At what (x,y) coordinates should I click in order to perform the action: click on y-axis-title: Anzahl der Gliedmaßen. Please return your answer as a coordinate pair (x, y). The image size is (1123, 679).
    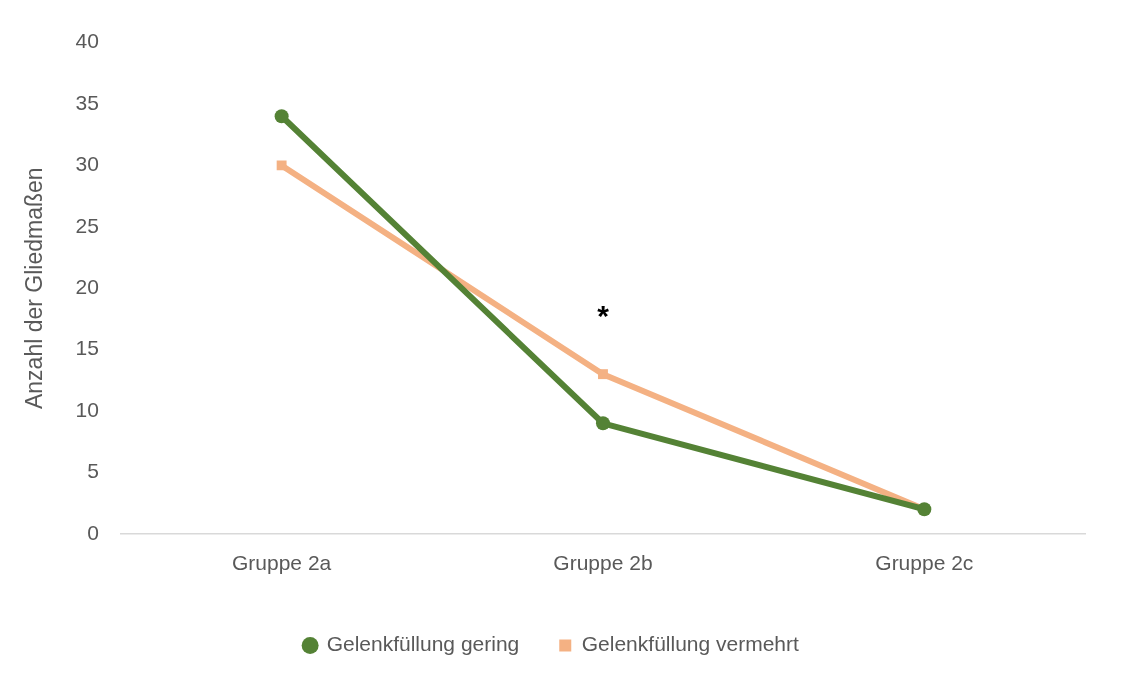
    Looking at the image, I should click on (34, 288).